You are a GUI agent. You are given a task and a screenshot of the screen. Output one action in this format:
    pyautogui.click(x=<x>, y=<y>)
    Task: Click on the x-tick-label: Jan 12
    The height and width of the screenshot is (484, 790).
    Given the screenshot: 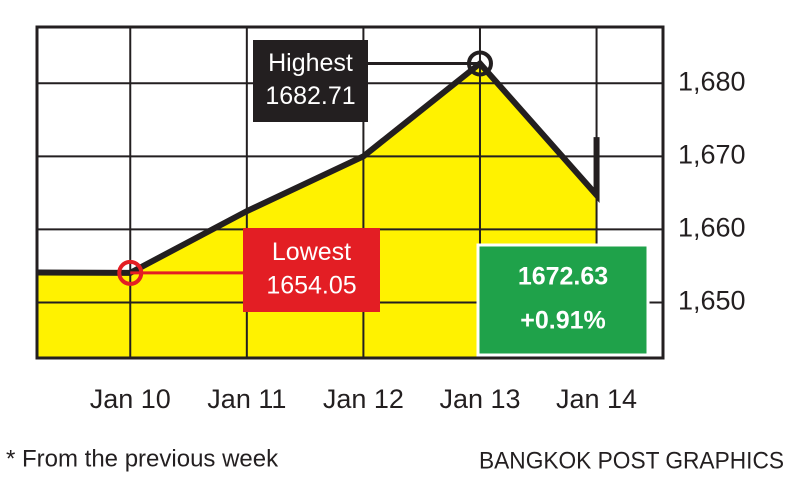 What is the action you would take?
    pyautogui.click(x=363, y=399)
    